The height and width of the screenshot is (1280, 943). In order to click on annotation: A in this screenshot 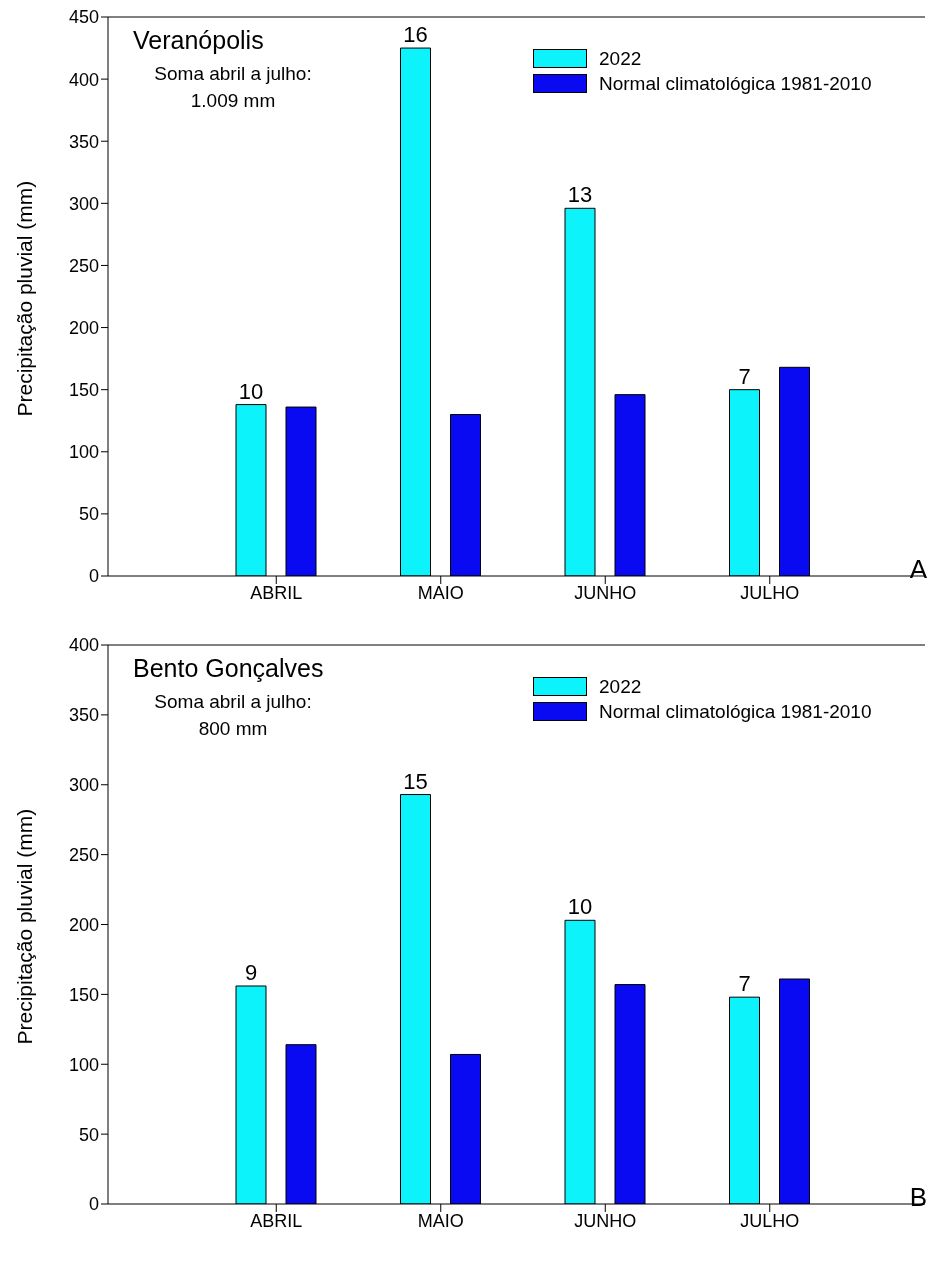, I will do `click(918, 569)`.